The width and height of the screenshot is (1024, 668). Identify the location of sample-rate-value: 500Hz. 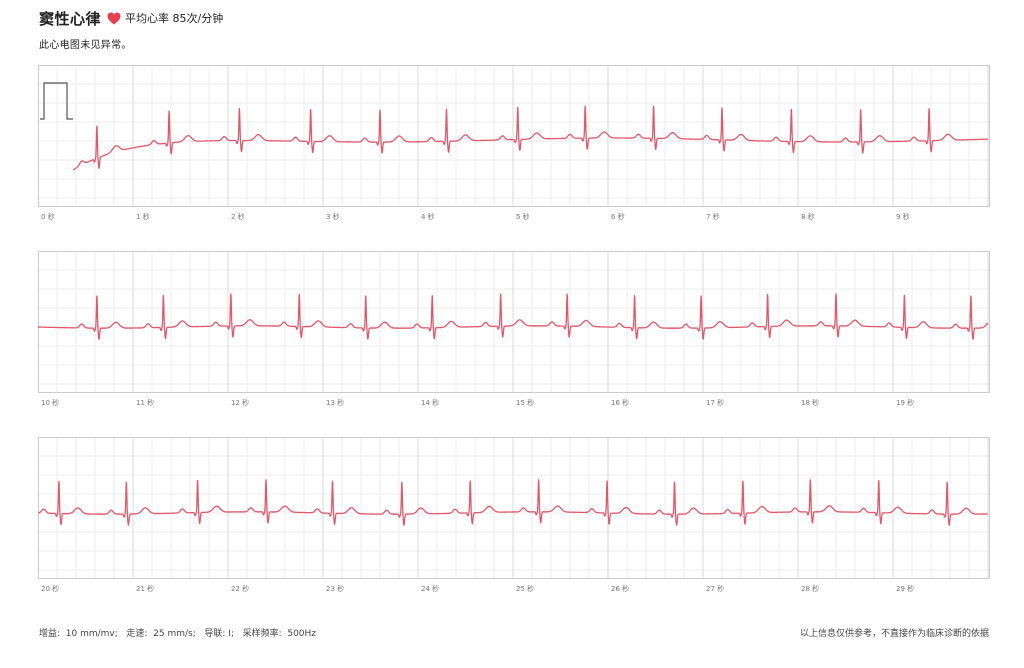
(302, 634).